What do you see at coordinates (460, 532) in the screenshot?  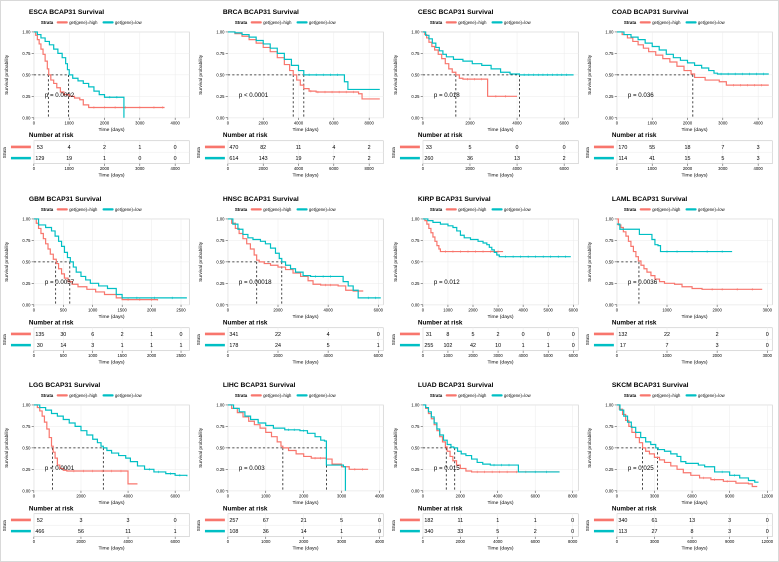 I see `risk-count-low: 33` at bounding box center [460, 532].